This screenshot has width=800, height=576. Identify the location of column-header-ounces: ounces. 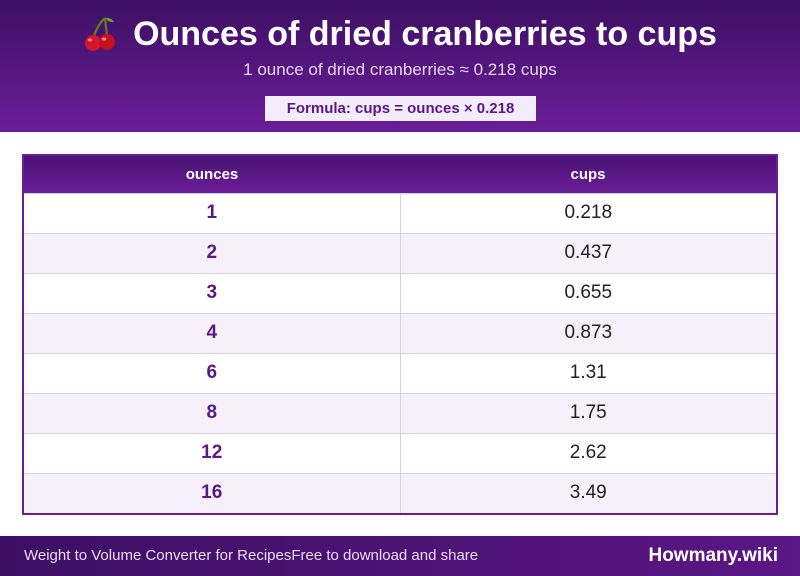
(212, 174).